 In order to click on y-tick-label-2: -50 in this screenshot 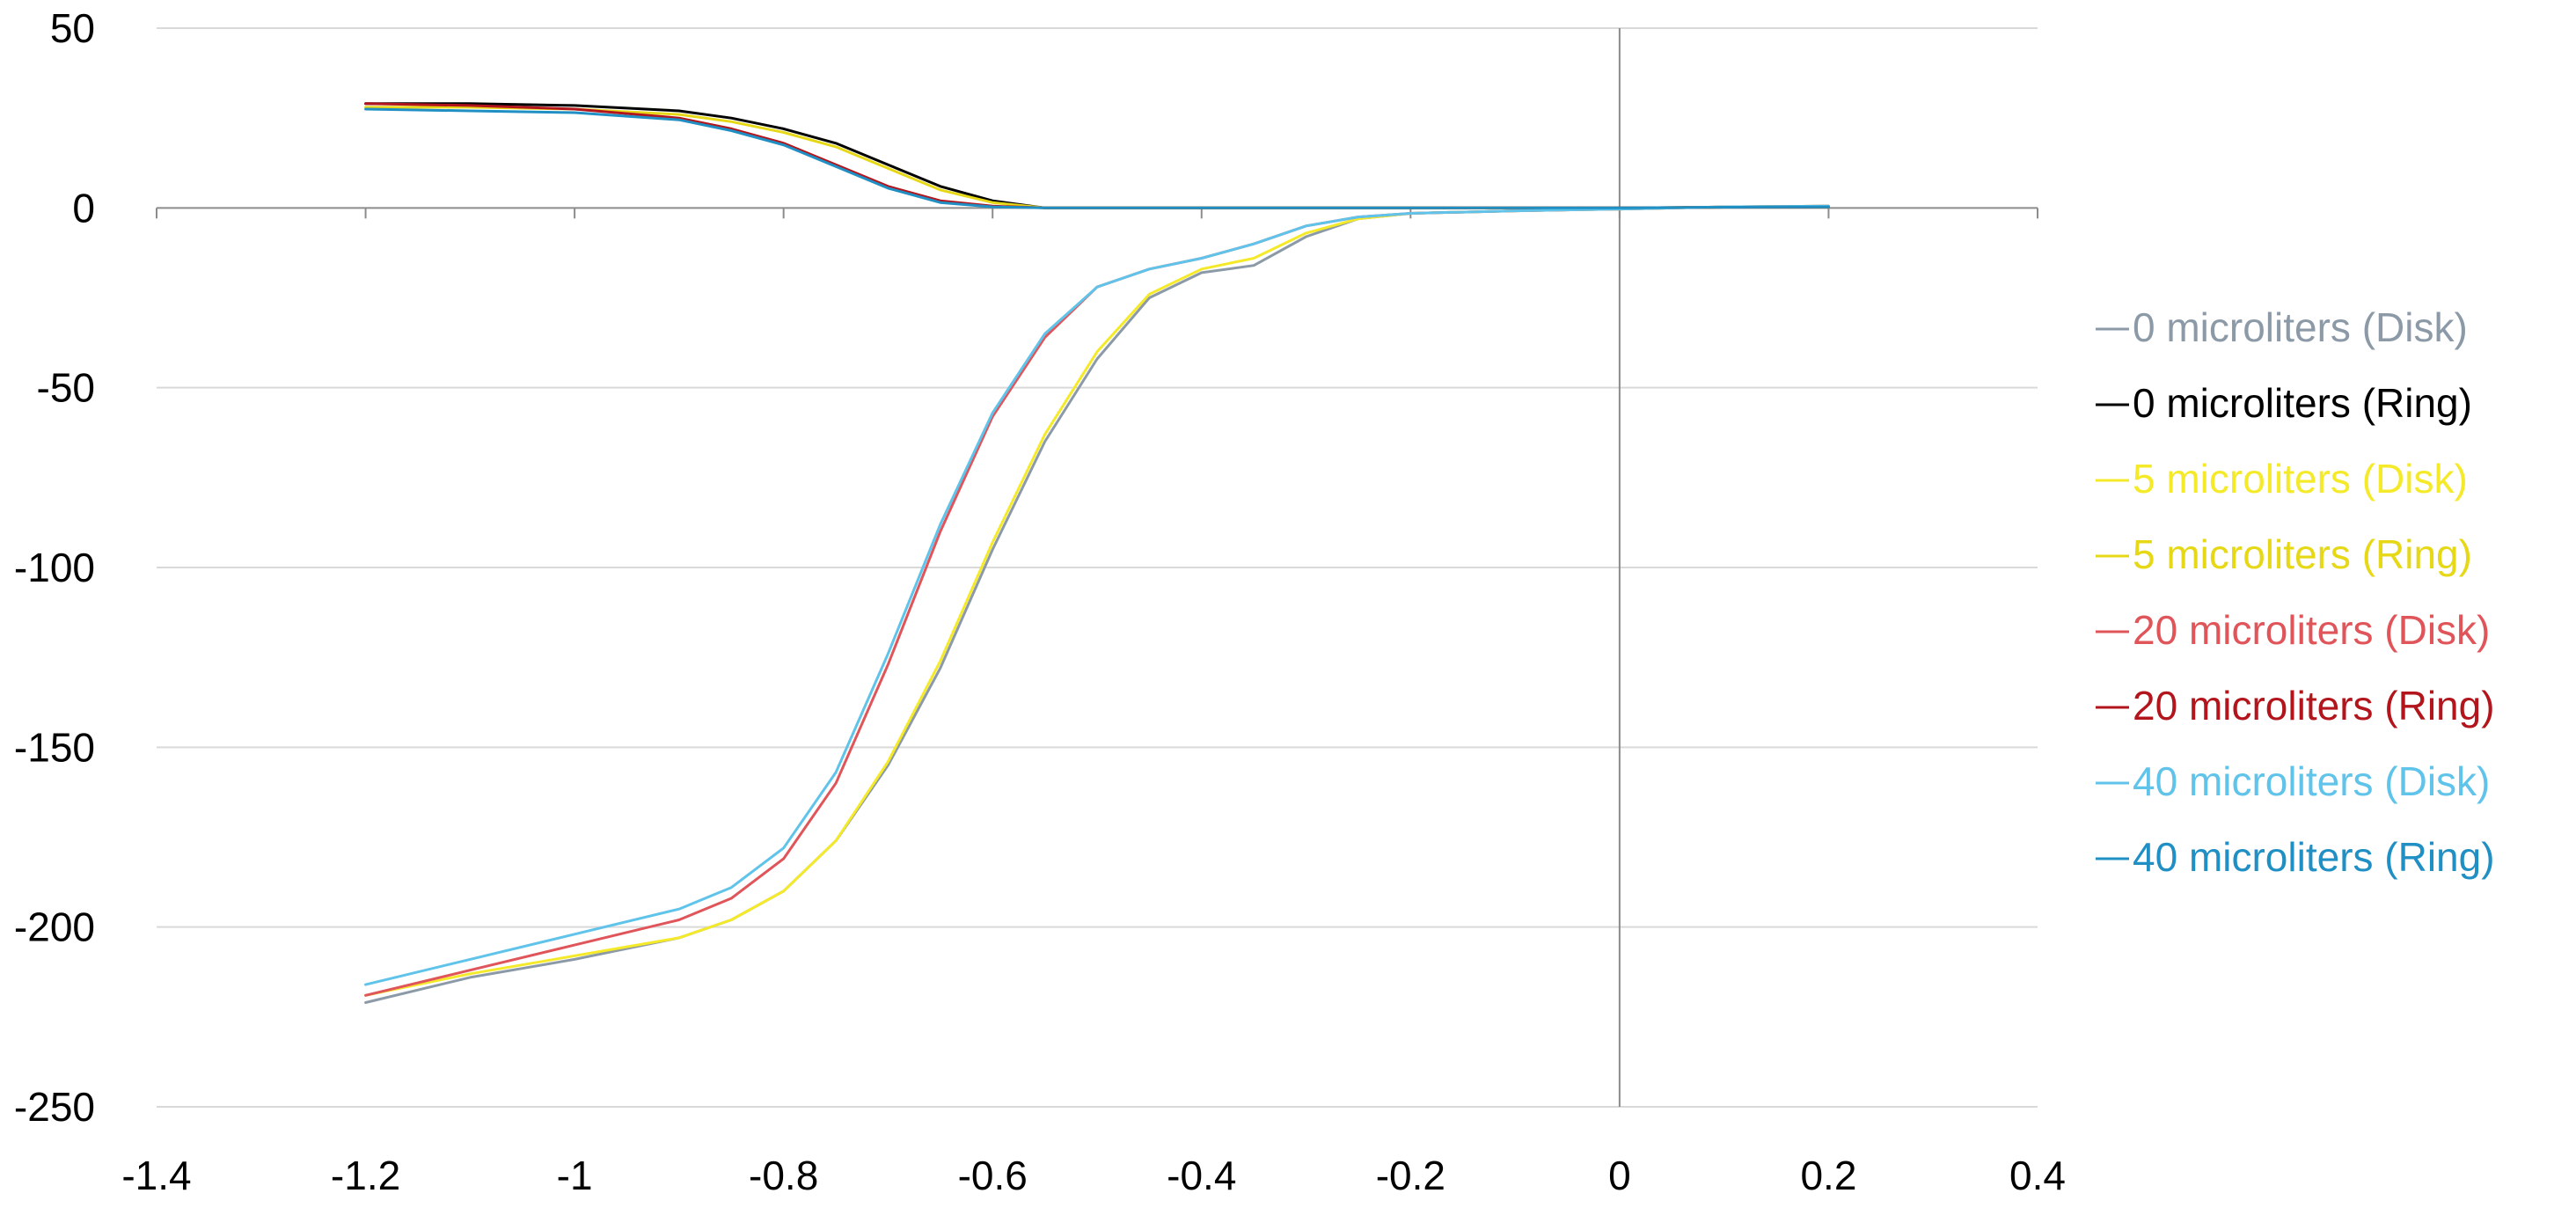, I will do `click(66, 388)`.